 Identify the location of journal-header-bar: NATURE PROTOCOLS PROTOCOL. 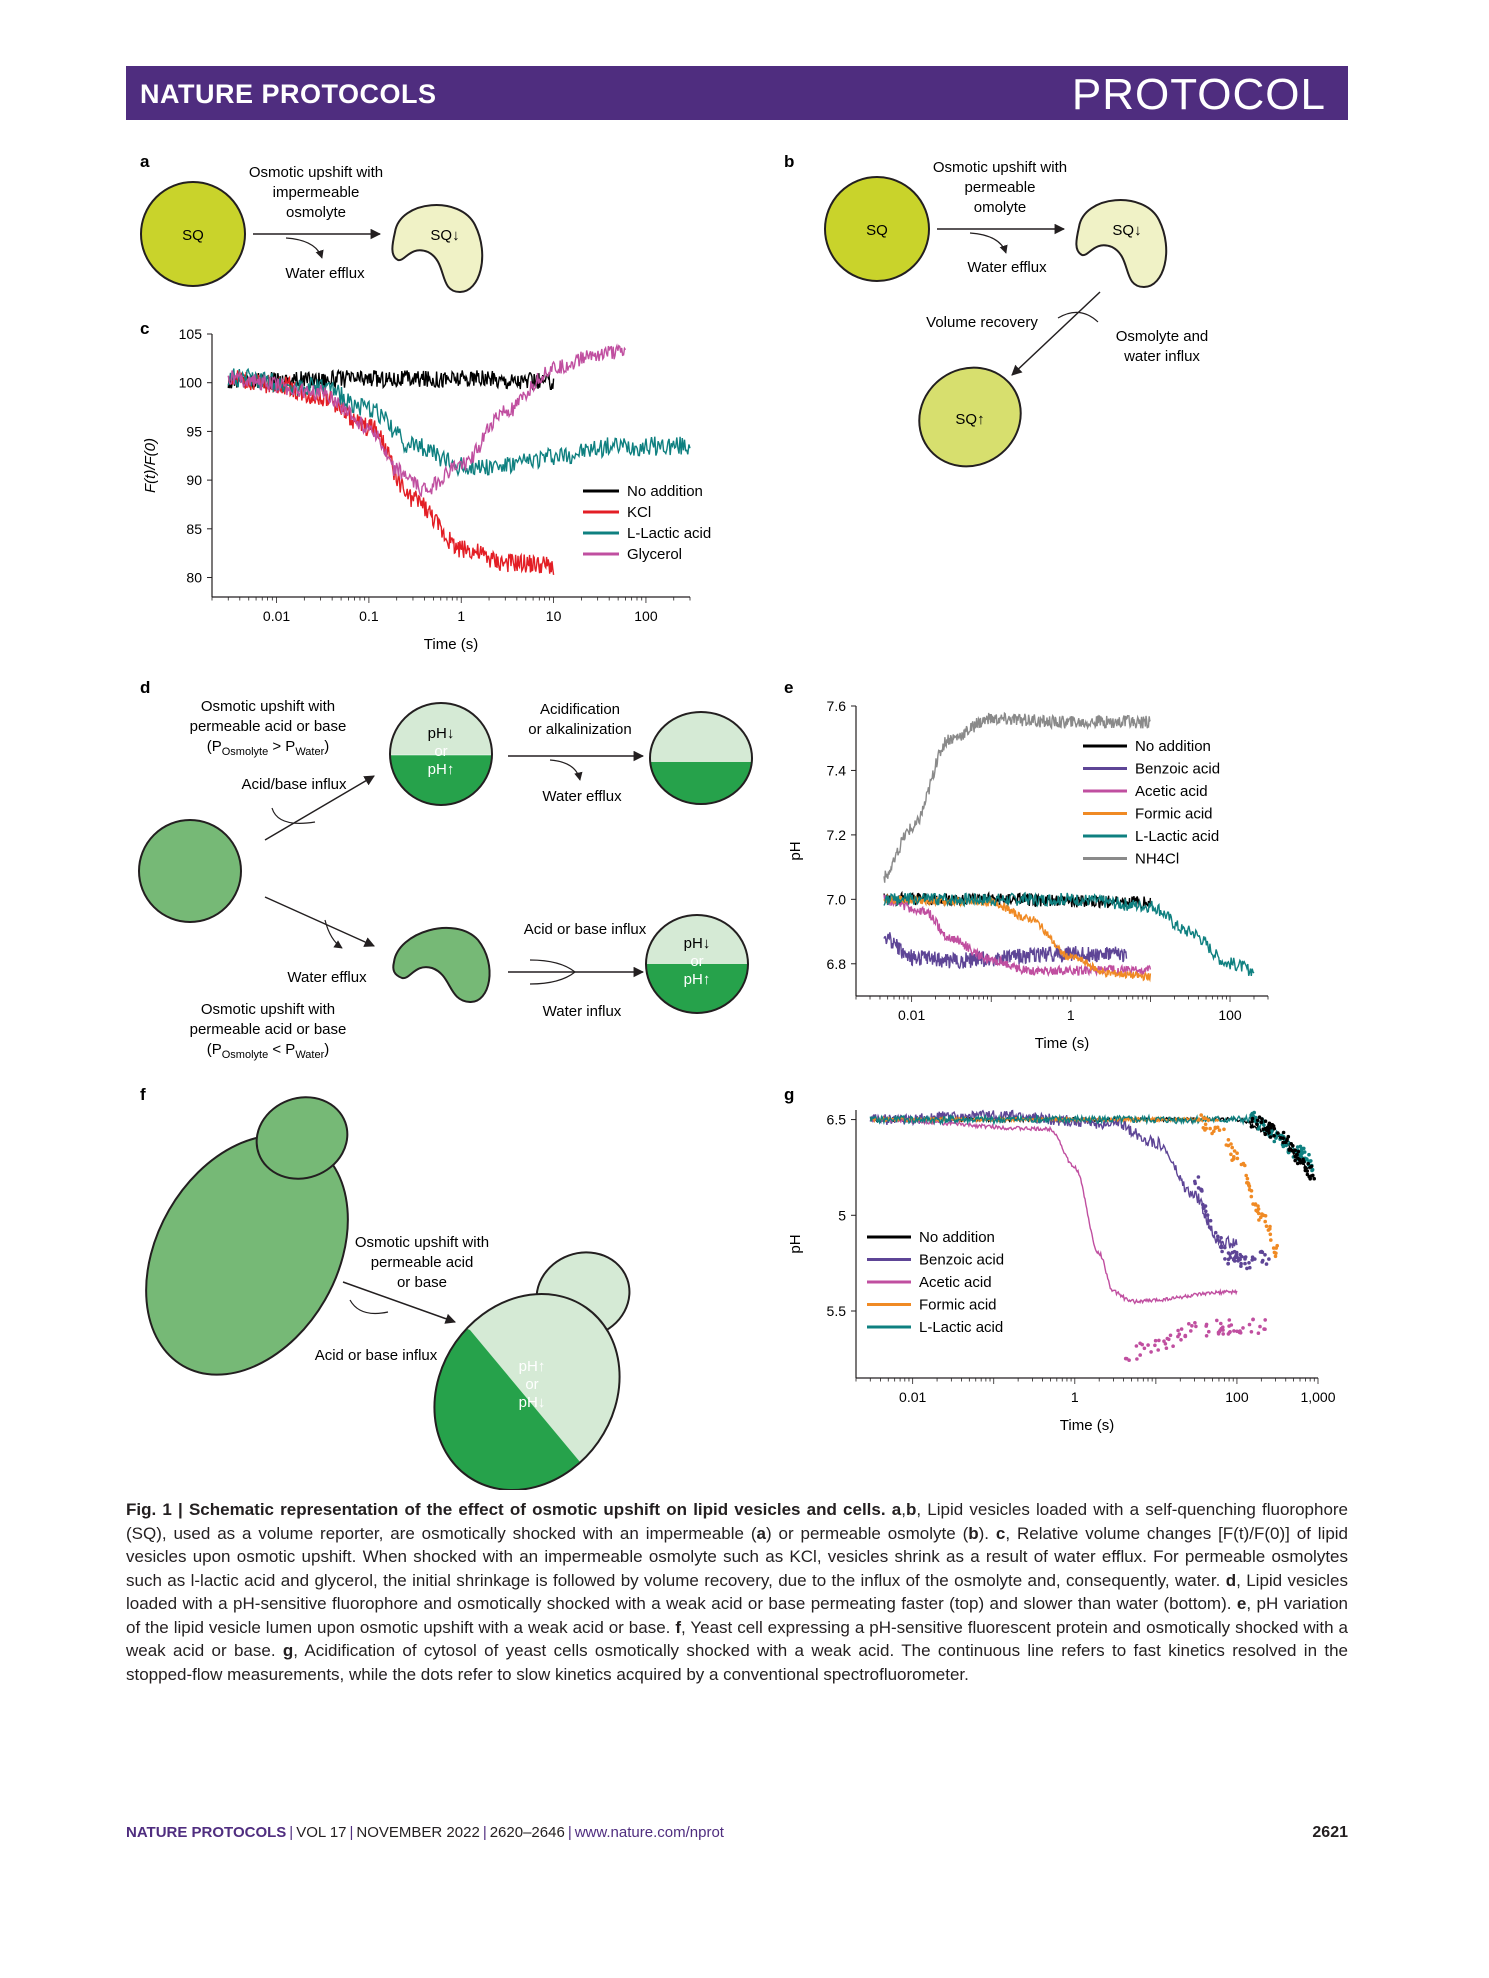
(737, 93).